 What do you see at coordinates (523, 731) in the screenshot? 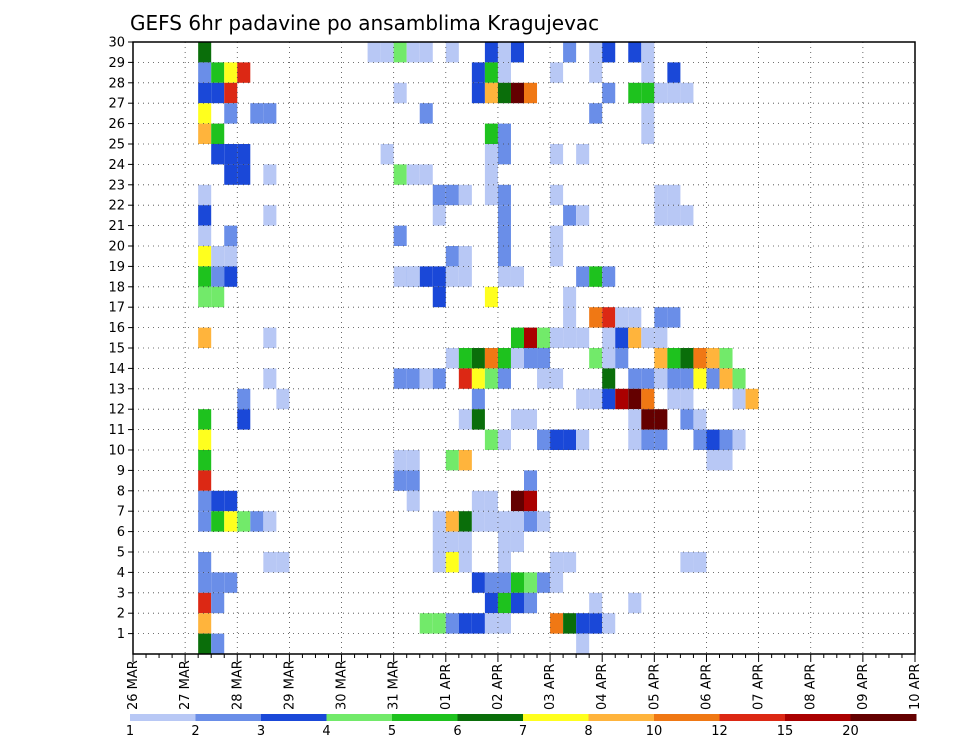
I see `colorbar-label: 7` at bounding box center [523, 731].